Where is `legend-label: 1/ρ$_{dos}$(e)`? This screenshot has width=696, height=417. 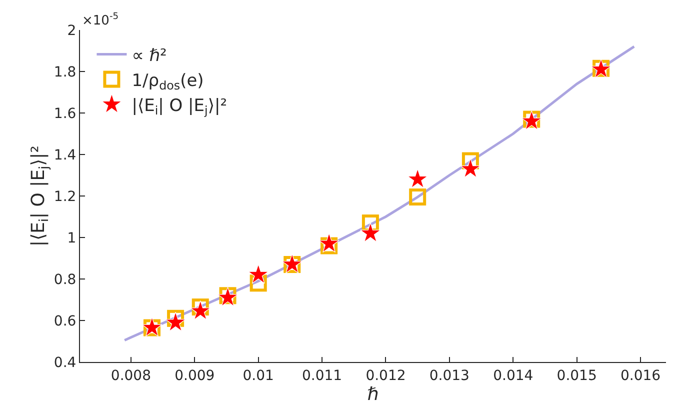
legend-label: 1/ρ$_{dos}$(e) is located at coordinates (168, 81).